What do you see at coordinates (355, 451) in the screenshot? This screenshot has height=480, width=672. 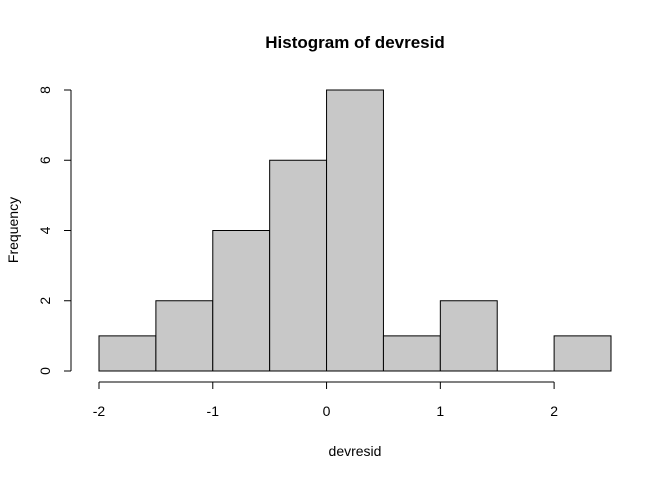 I see `x-axis-label: devresid` at bounding box center [355, 451].